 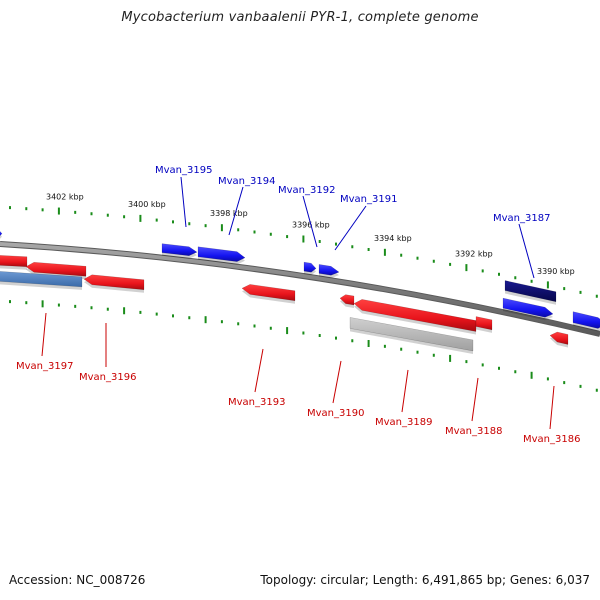 What do you see at coordinates (246, 181) in the screenshot?
I see `forward-gene-label: Mvan_3194` at bounding box center [246, 181].